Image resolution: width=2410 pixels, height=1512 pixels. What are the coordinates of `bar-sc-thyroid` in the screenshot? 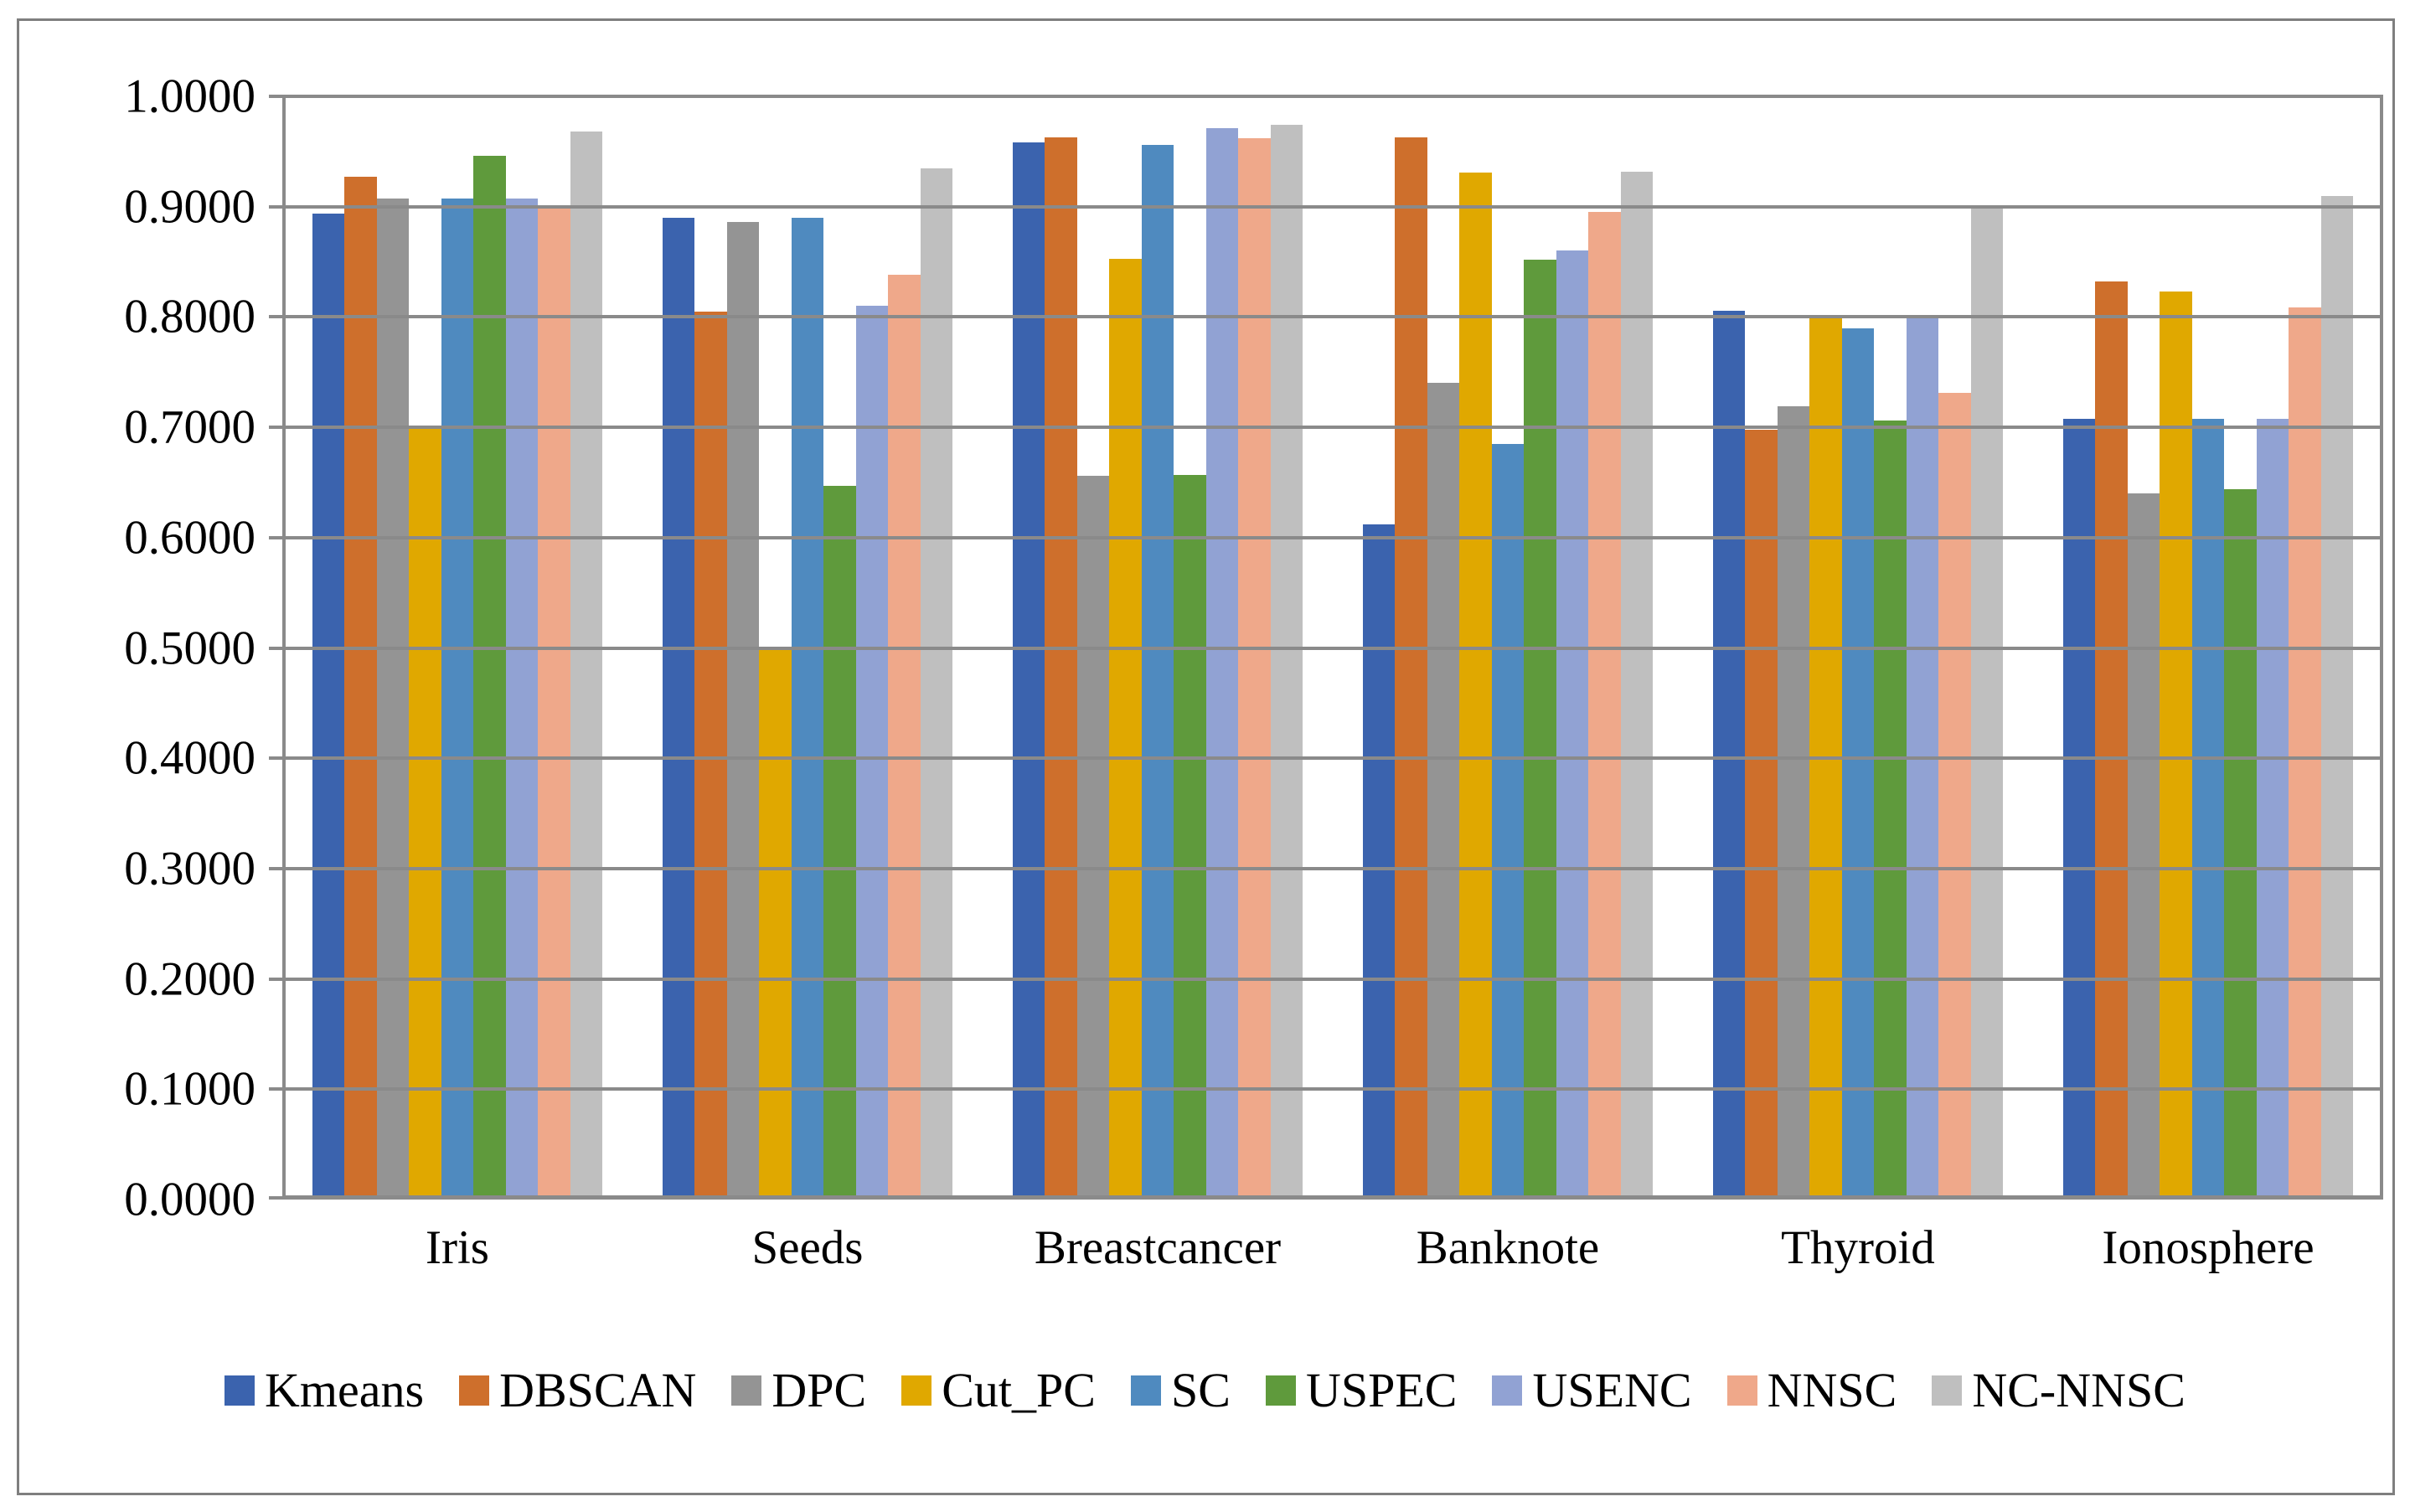 It's located at (1858, 764).